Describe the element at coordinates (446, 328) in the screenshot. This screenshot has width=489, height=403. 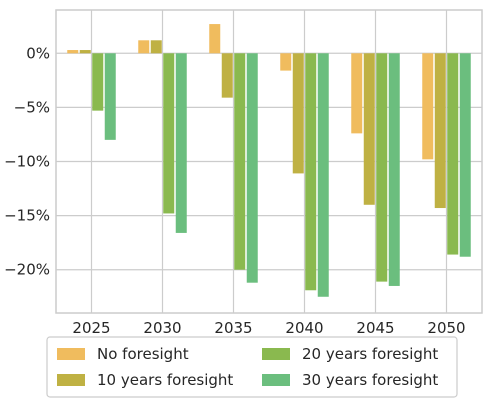
I see `x-tick-label: 2050` at that location.